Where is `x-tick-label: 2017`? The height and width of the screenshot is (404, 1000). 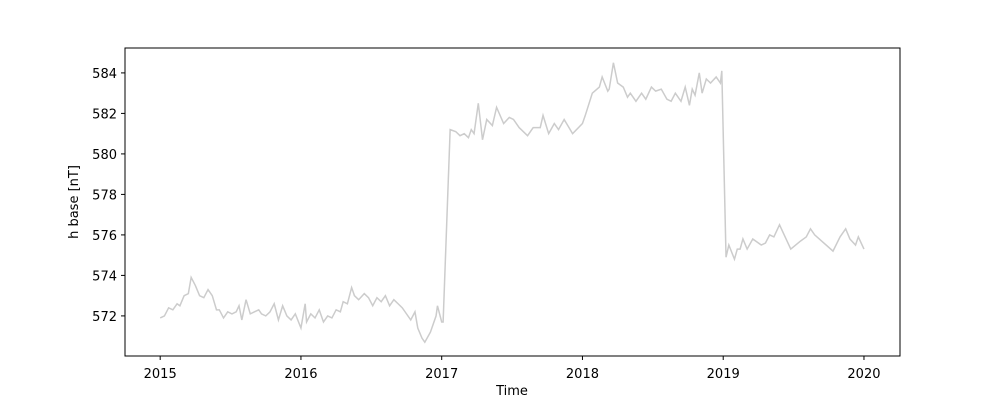 x-tick-label: 2017 is located at coordinates (441, 374).